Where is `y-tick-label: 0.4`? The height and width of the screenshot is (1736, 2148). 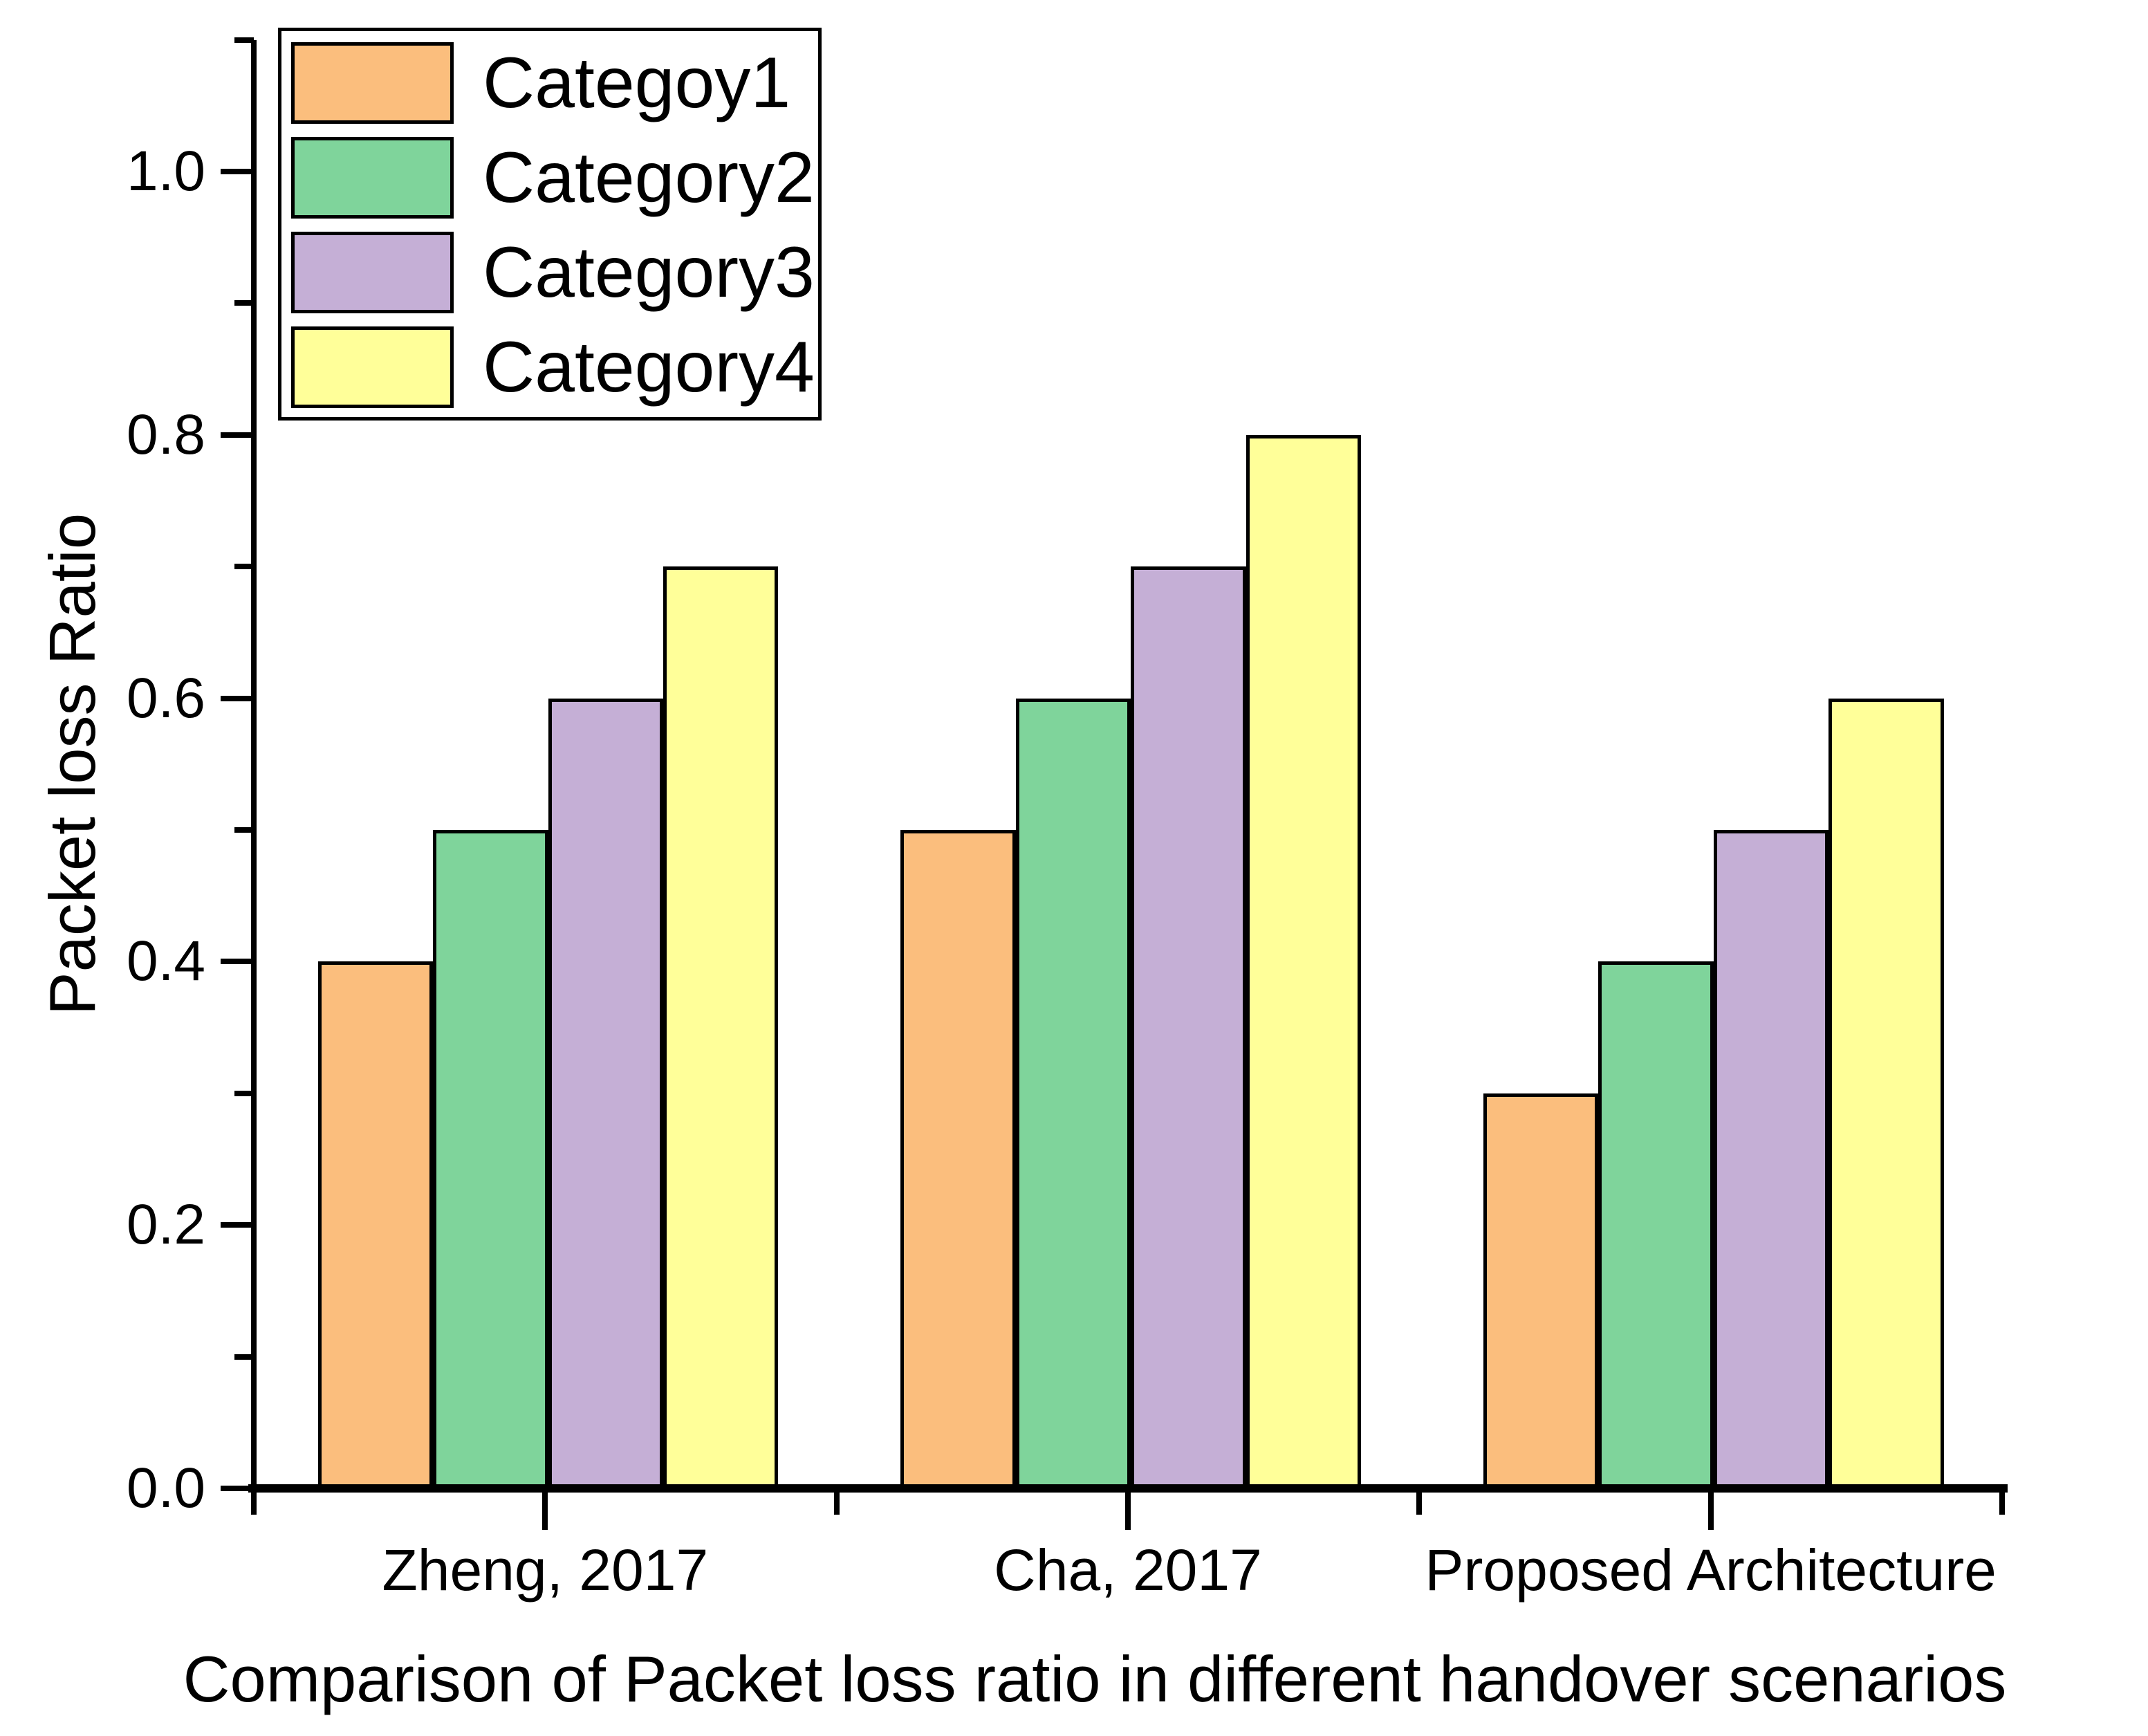
y-tick-label: 0.4 is located at coordinates (166, 961).